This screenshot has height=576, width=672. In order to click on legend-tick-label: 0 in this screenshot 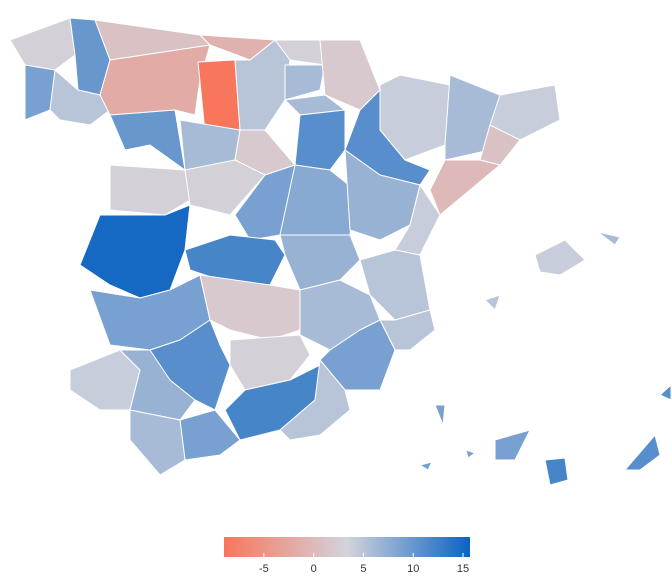, I will do `click(314, 569)`.